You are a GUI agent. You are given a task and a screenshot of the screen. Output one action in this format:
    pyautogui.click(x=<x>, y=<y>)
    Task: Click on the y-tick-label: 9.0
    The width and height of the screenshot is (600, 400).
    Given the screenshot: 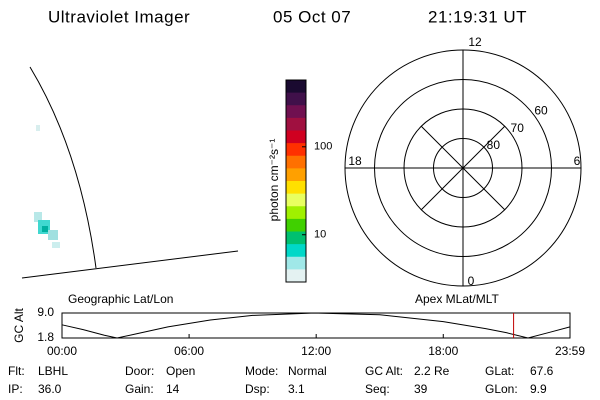 What is the action you would take?
    pyautogui.click(x=45, y=312)
    